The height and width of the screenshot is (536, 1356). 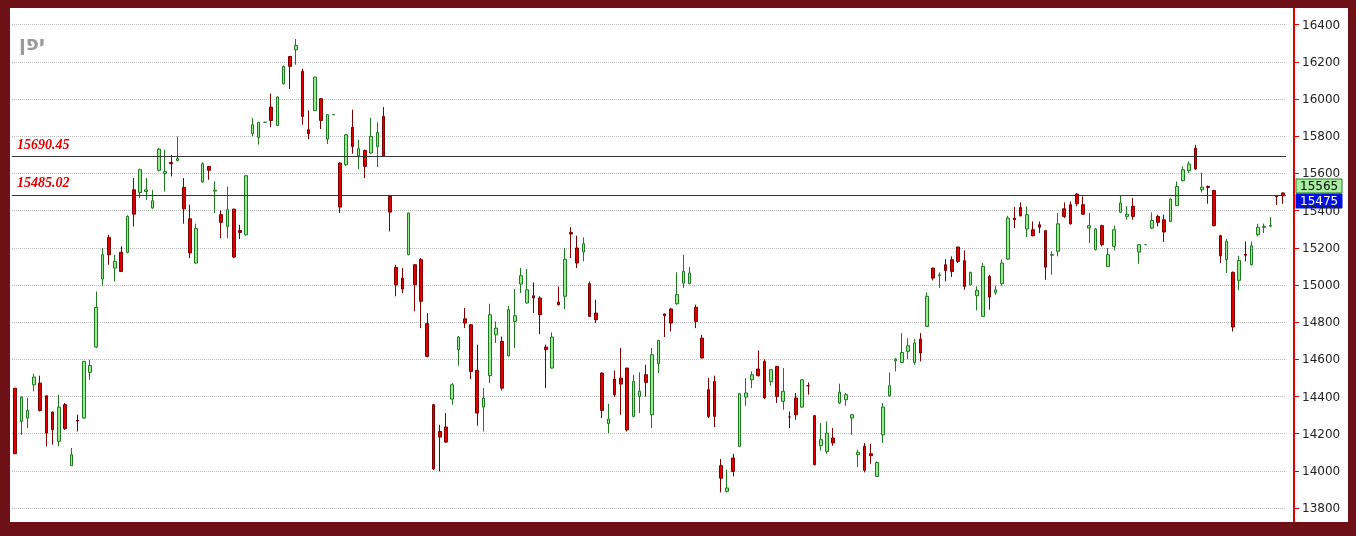 What do you see at coordinates (1319, 186) in the screenshot?
I see `text: 15565` at bounding box center [1319, 186].